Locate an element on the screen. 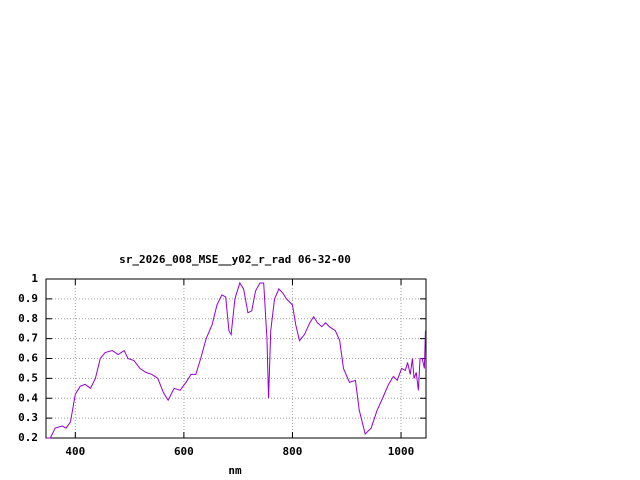 The height and width of the screenshot is (480, 640). x-axis-label: nm is located at coordinates (235, 470).